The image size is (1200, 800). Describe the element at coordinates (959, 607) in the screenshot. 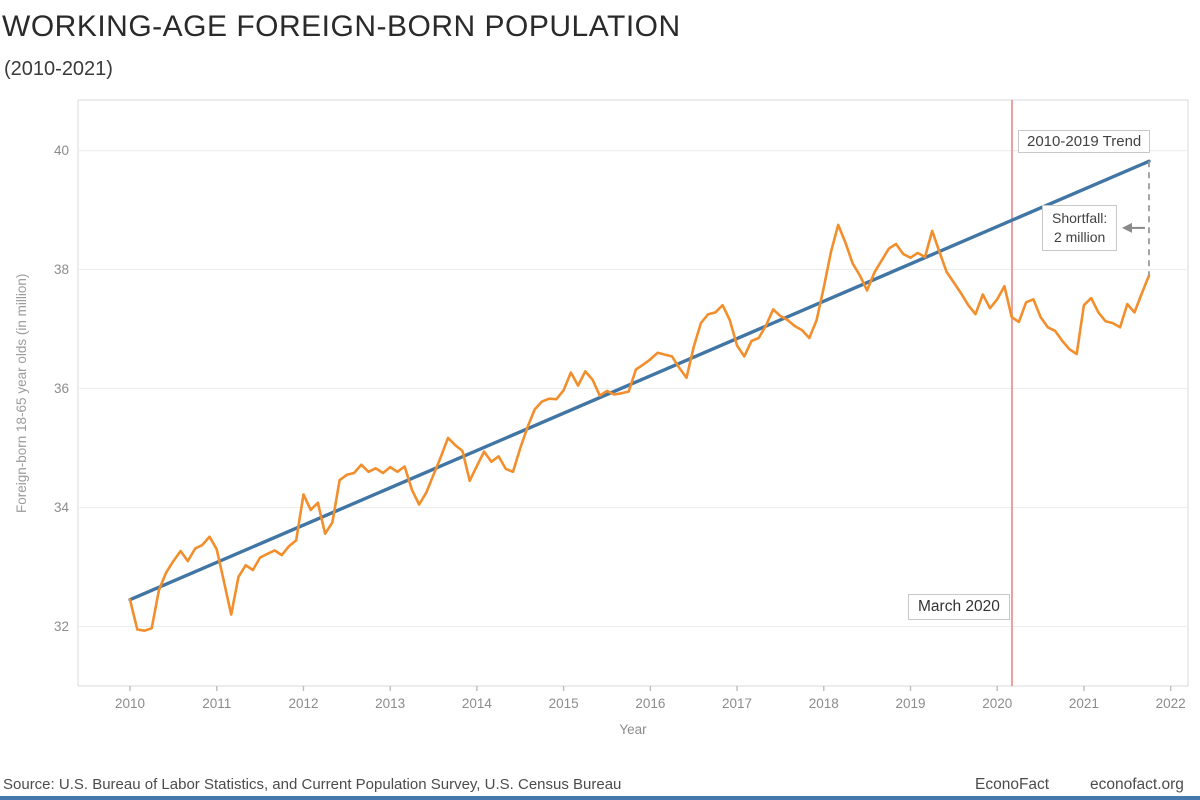

I see `march-2020-annotation-box: March 2020` at that location.